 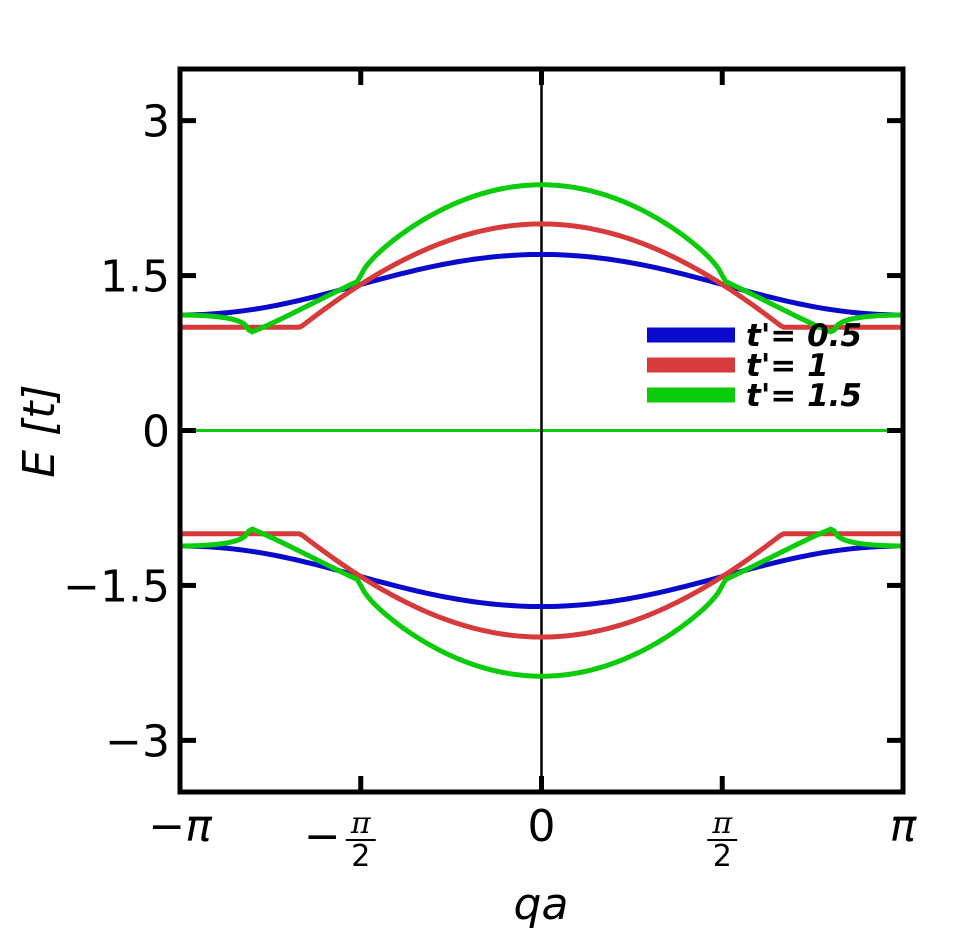 What do you see at coordinates (787, 366) in the screenshot?
I see `legend-label-t-1: t'= 1` at bounding box center [787, 366].